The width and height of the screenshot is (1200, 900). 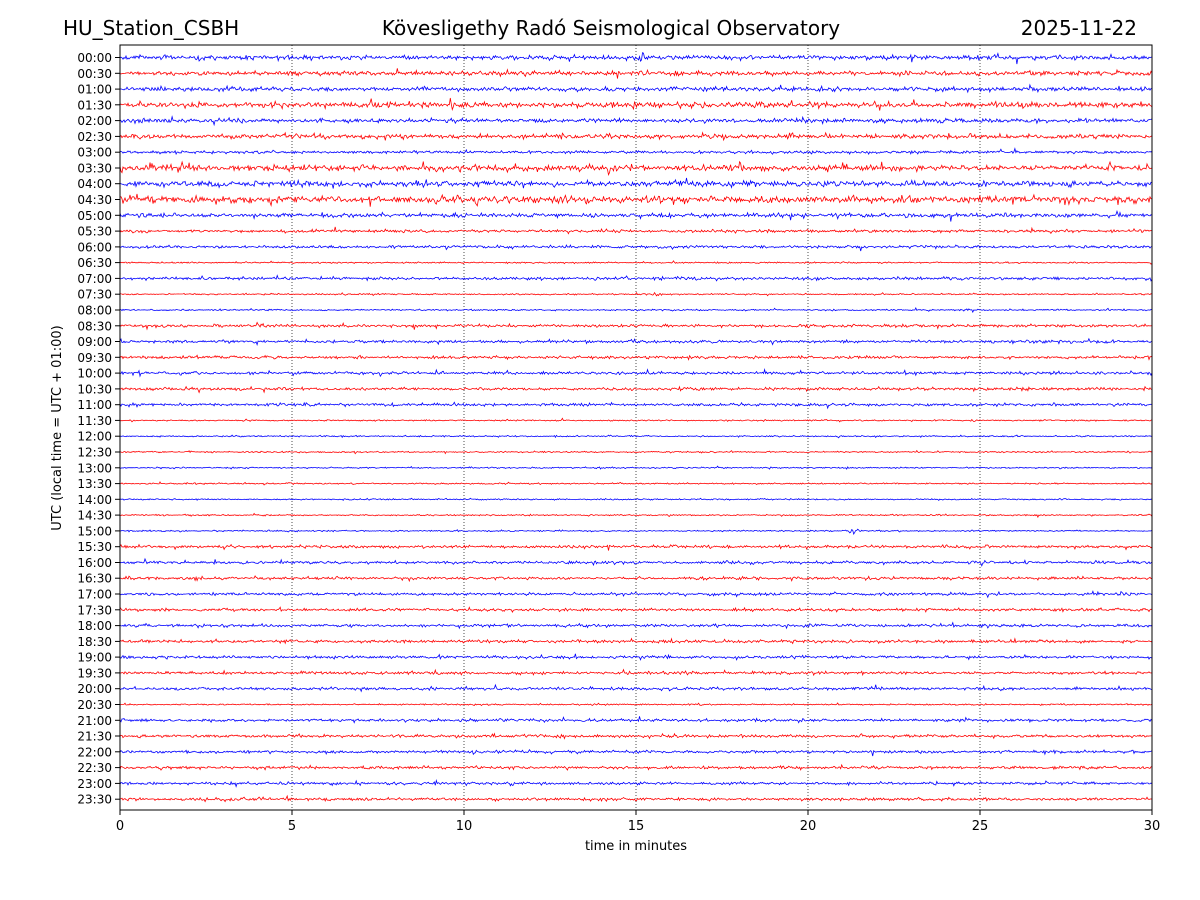 What do you see at coordinates (94, 184) in the screenshot?
I see `y-tick-label: 04:00` at bounding box center [94, 184].